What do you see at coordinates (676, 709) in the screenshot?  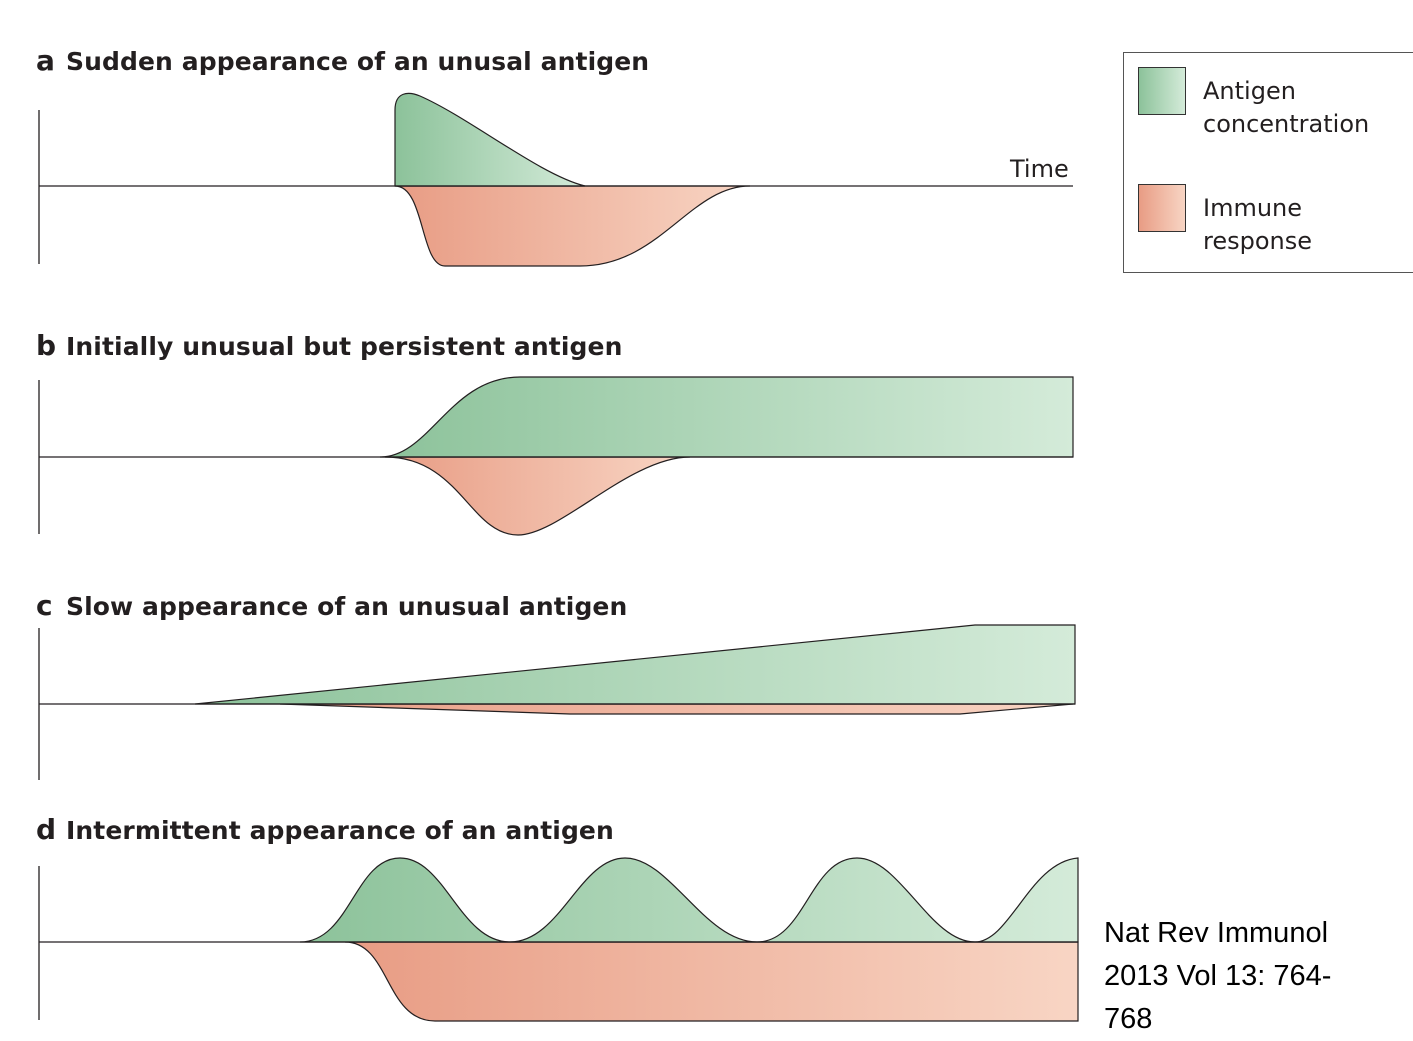 I see `panel-c-immune-response-curve` at bounding box center [676, 709].